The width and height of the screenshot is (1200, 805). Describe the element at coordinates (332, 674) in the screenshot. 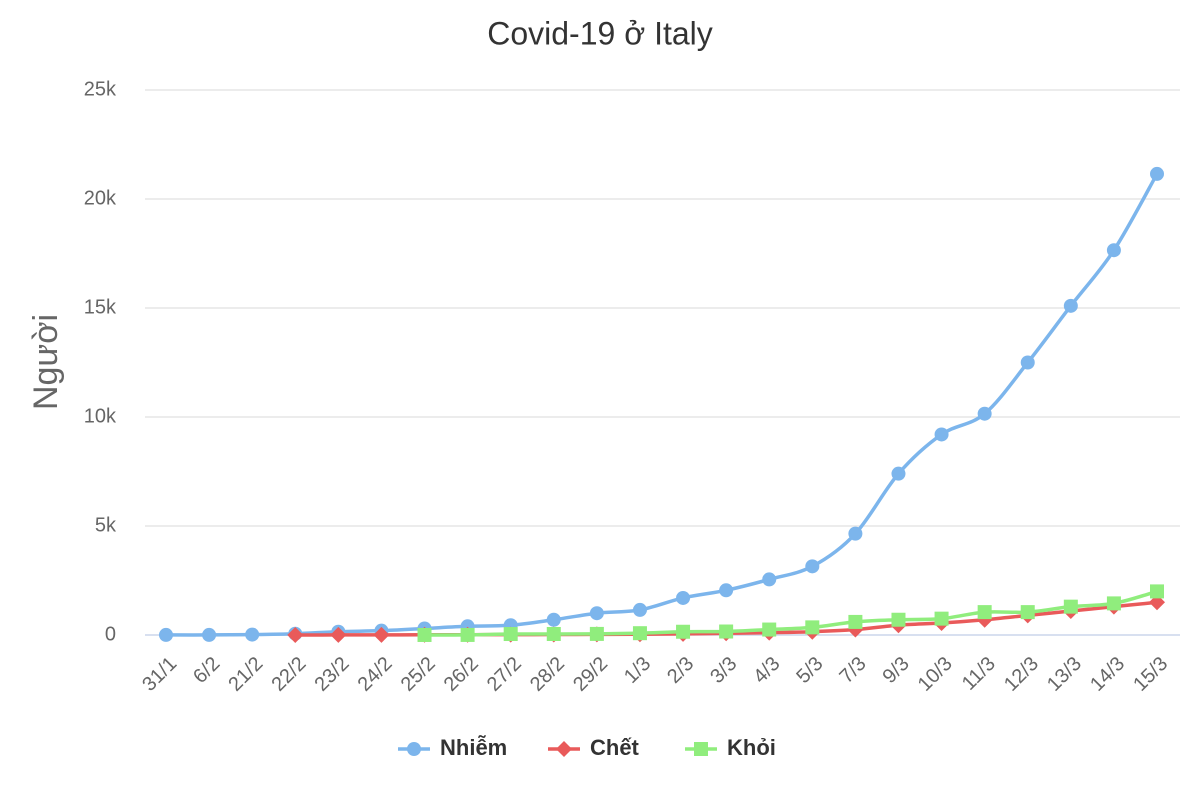

I see `x-tick-label: 23/2` at that location.